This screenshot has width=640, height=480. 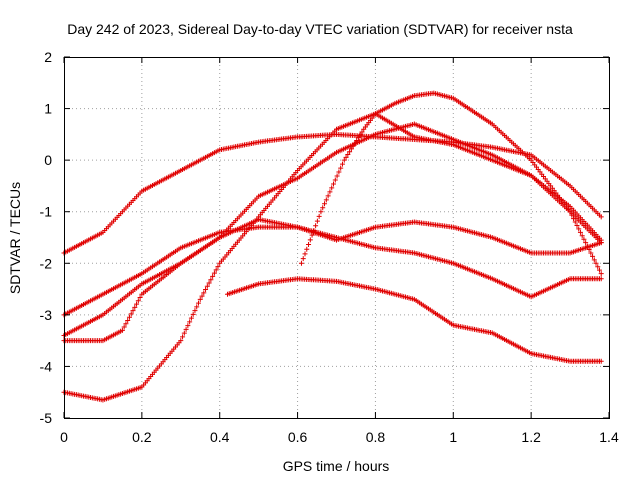 What do you see at coordinates (48, 109) in the screenshot?
I see `y-tick-label: 1` at bounding box center [48, 109].